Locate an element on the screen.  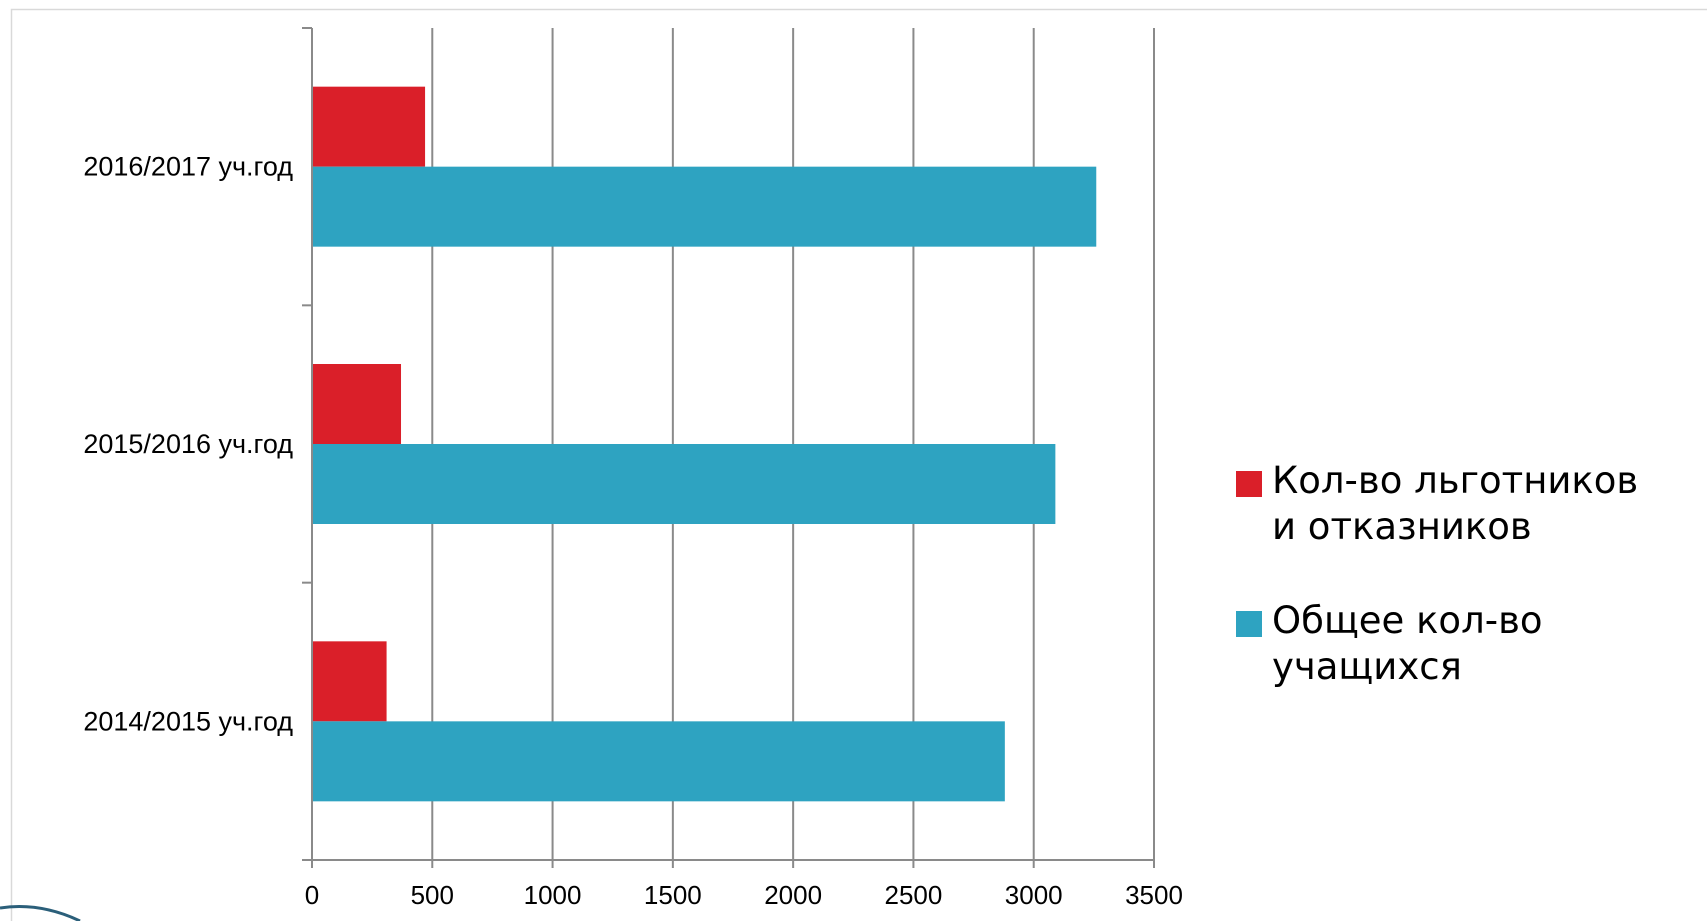
category-label: 2014/2015 уч.год is located at coordinates (188, 721).